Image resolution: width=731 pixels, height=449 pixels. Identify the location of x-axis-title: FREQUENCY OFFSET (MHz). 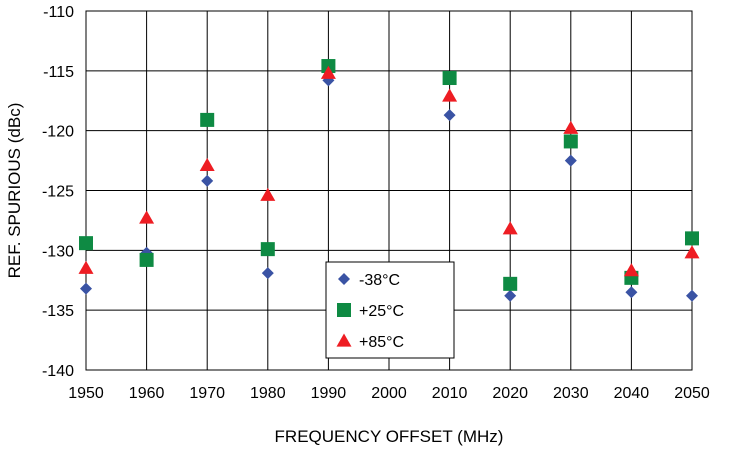
(389, 436).